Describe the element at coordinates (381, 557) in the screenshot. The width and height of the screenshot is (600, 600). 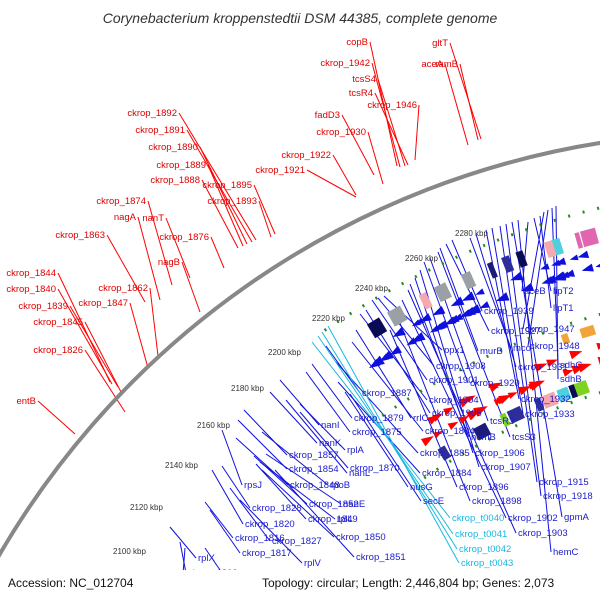
I see `reverse-gene-label: ckrop_1851` at that location.